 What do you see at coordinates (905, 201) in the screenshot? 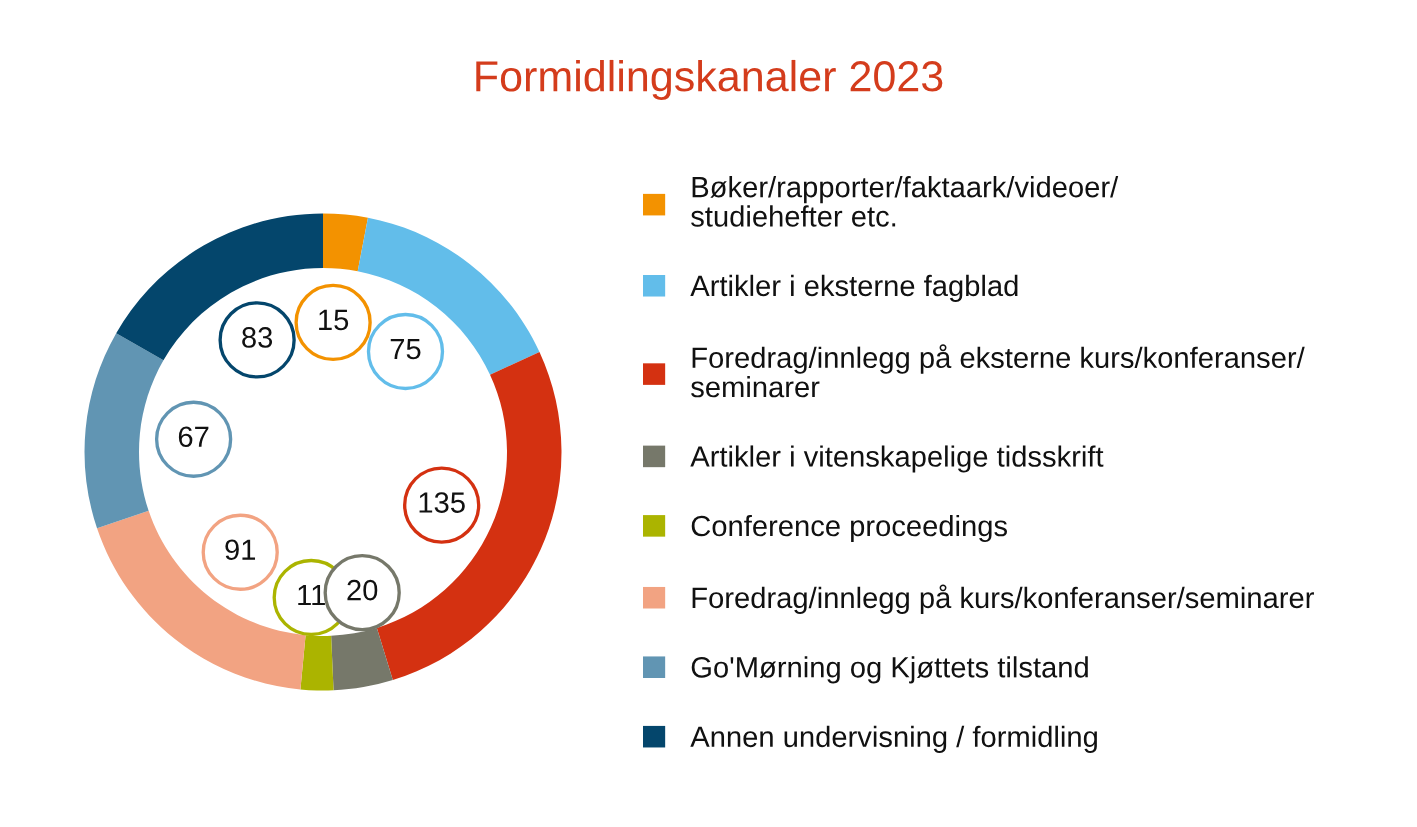
I see `legend-label: Bøker/rapporter/faktaark/videoer/ studiehefter etc.` at bounding box center [905, 201].